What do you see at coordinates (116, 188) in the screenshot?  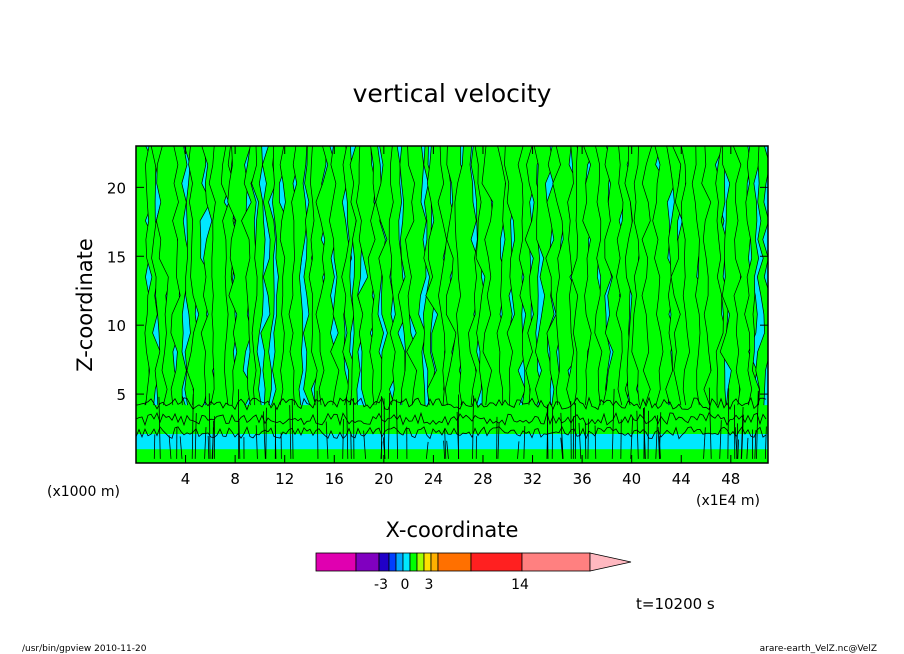 I see `y-tick-label: 20` at bounding box center [116, 188].